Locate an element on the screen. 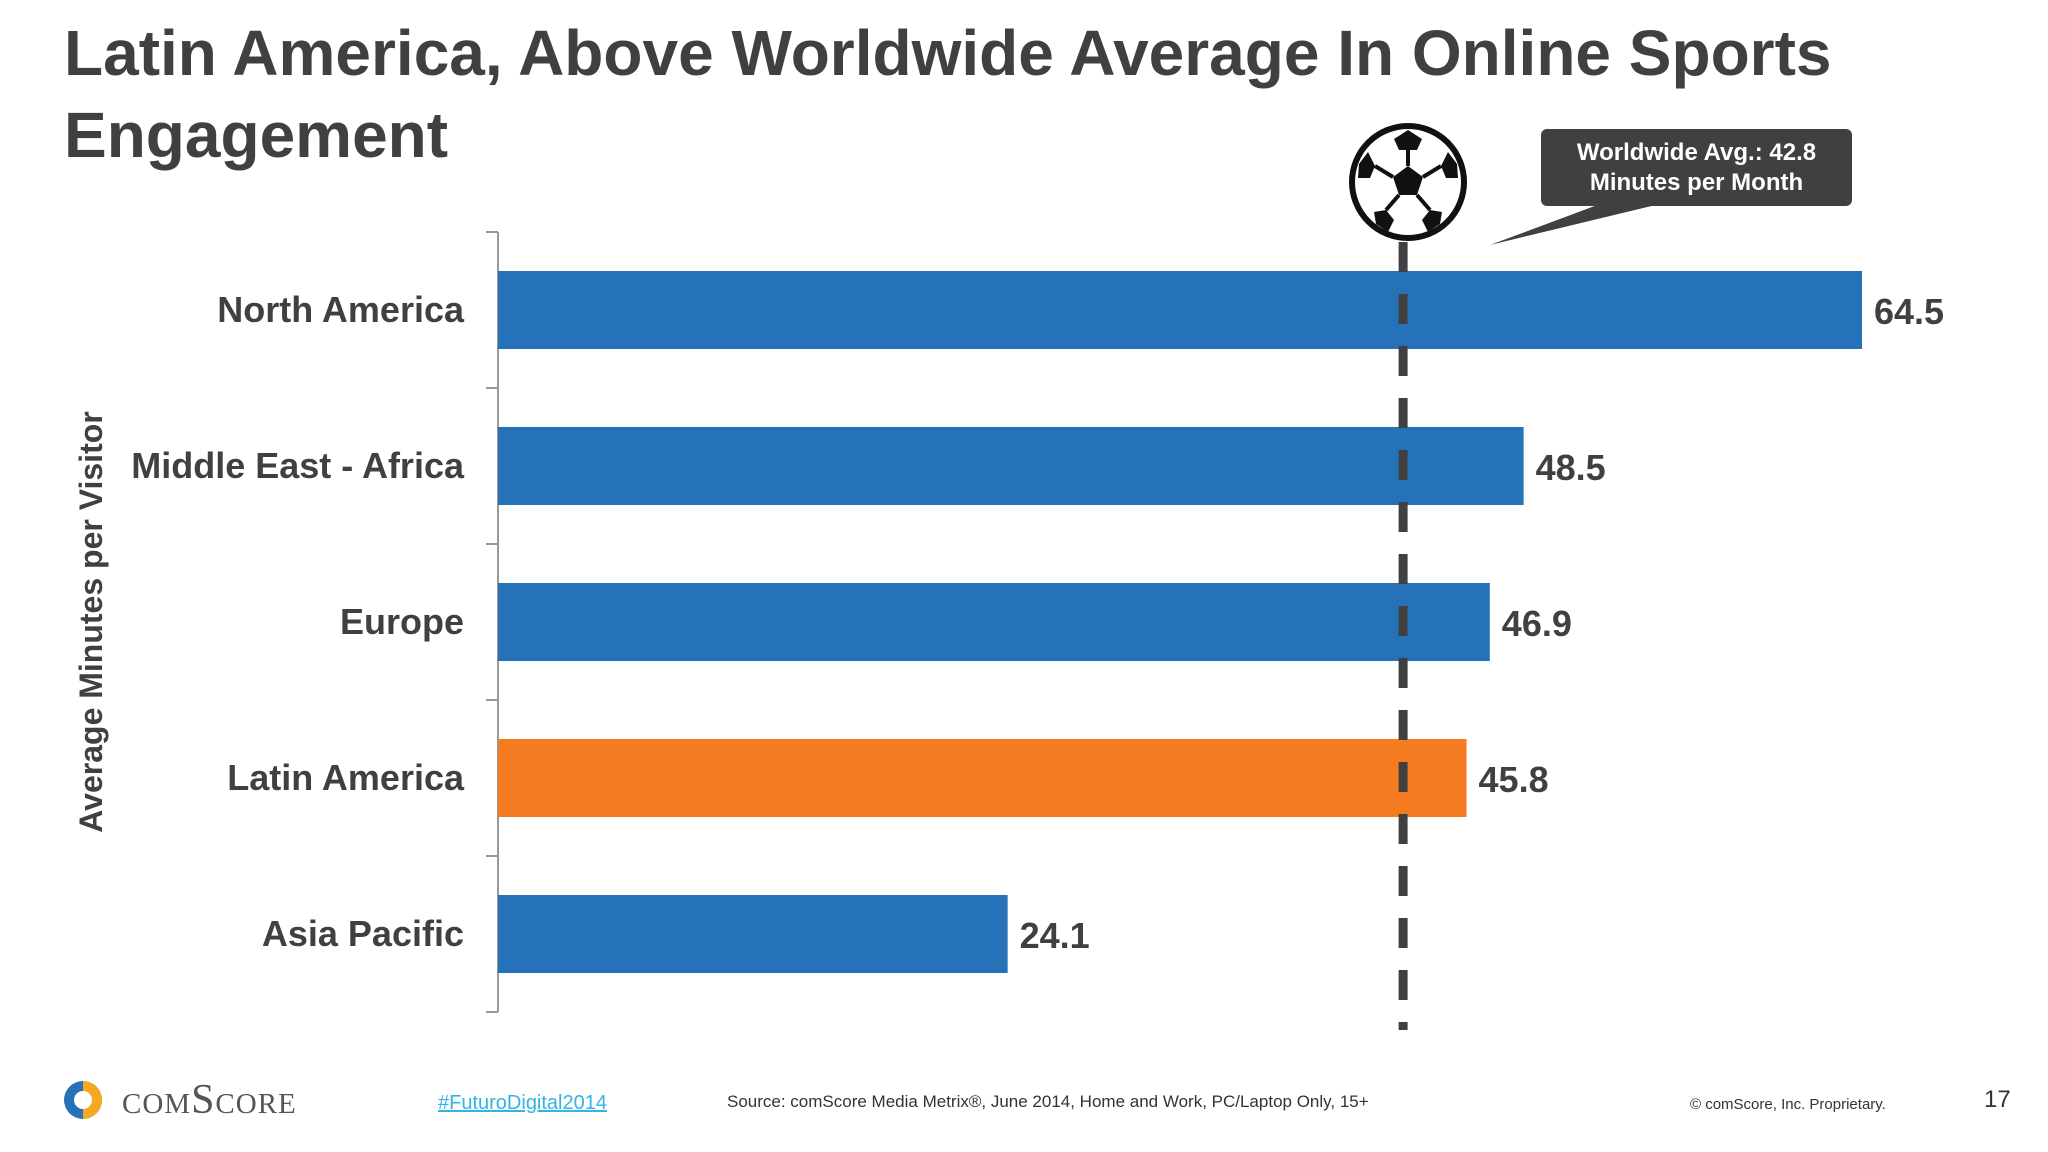  comscore-logo-icon is located at coordinates (83, 1100).